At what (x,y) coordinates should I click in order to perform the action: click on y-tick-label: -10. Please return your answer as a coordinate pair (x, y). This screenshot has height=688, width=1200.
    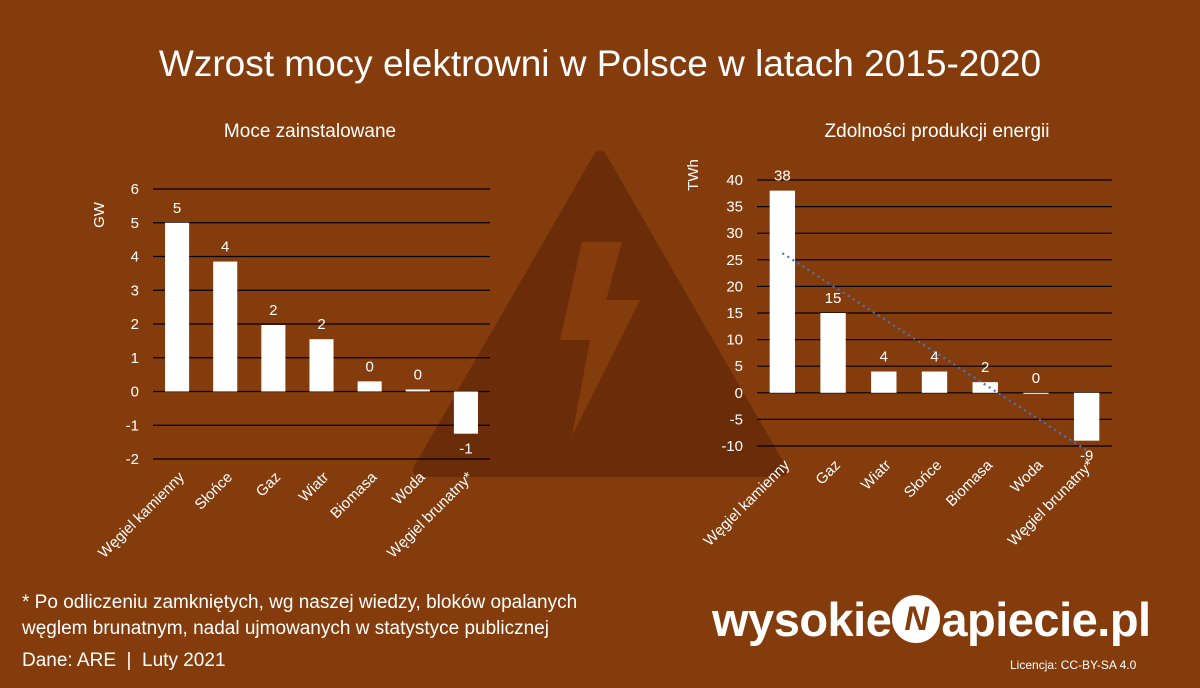
    Looking at the image, I should click on (732, 446).